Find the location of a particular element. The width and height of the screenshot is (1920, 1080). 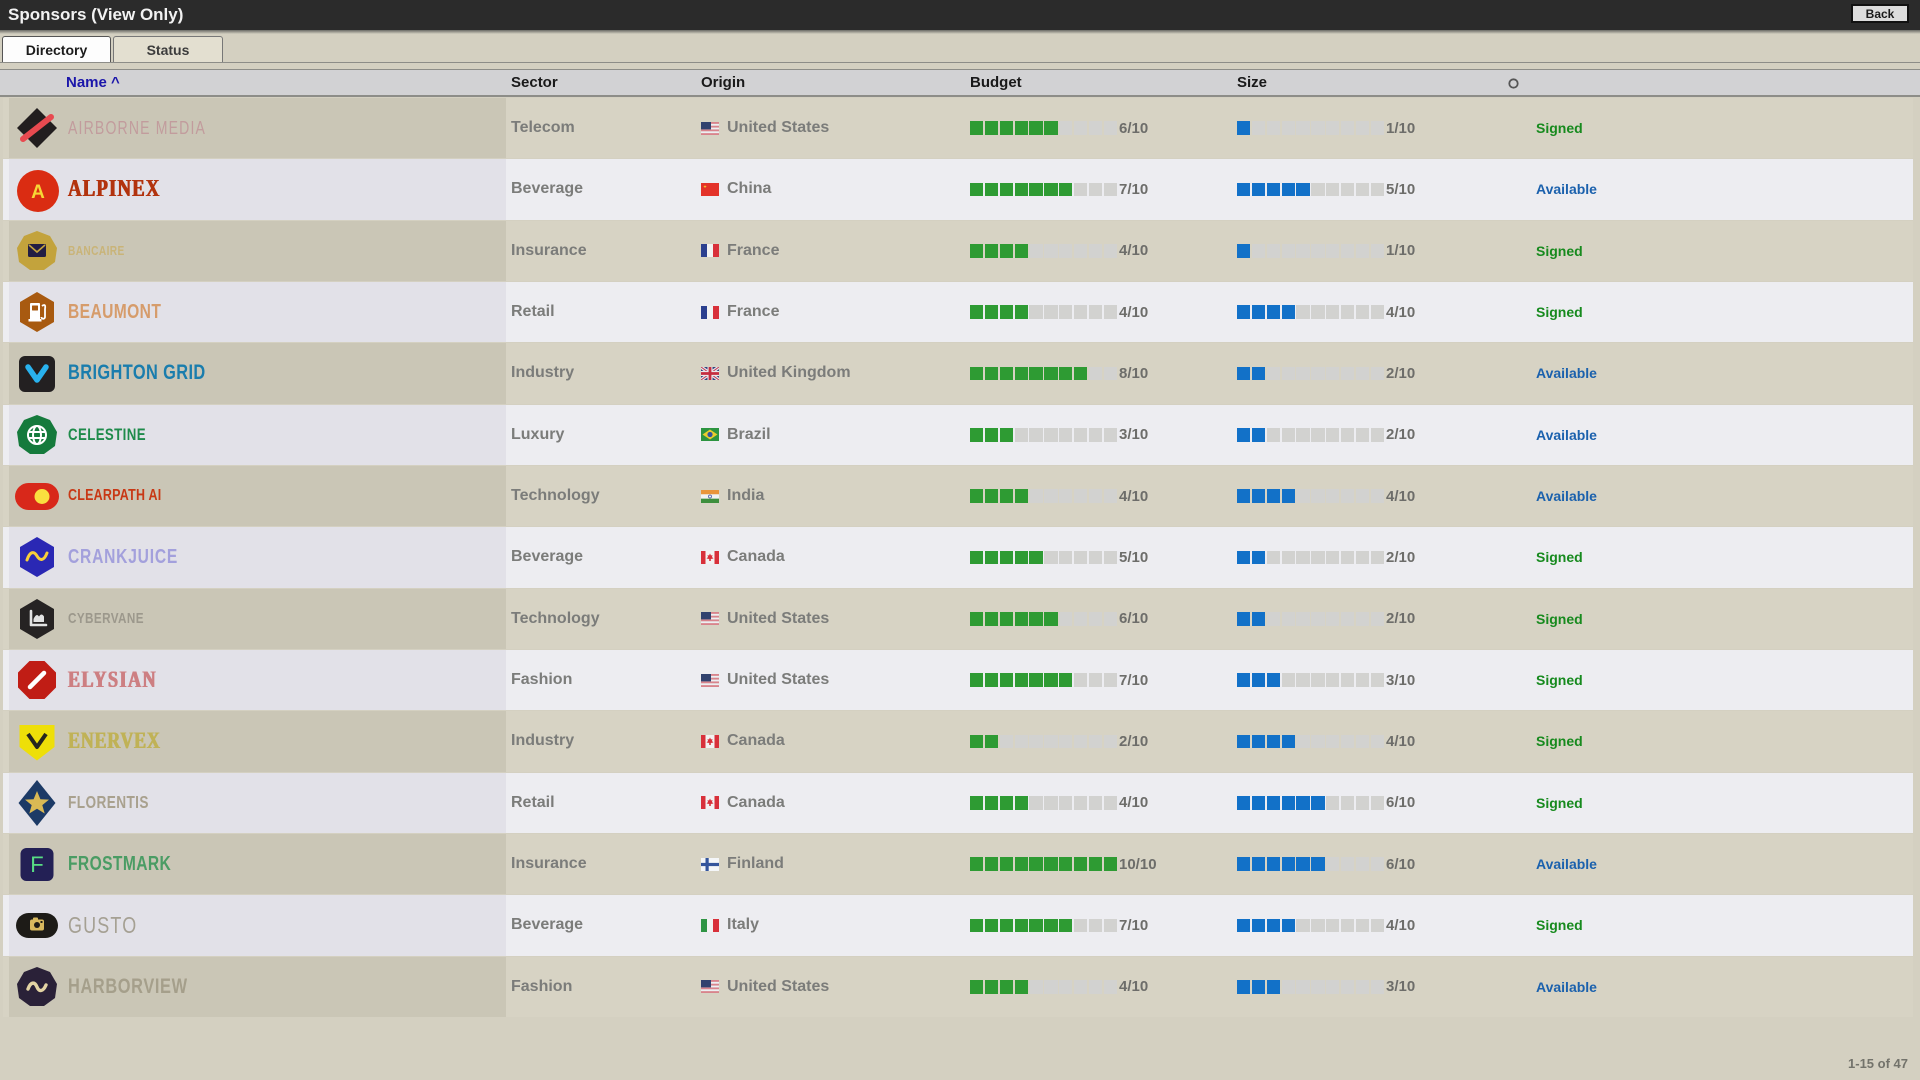

svg-text: F is located at coordinates (36, 864).